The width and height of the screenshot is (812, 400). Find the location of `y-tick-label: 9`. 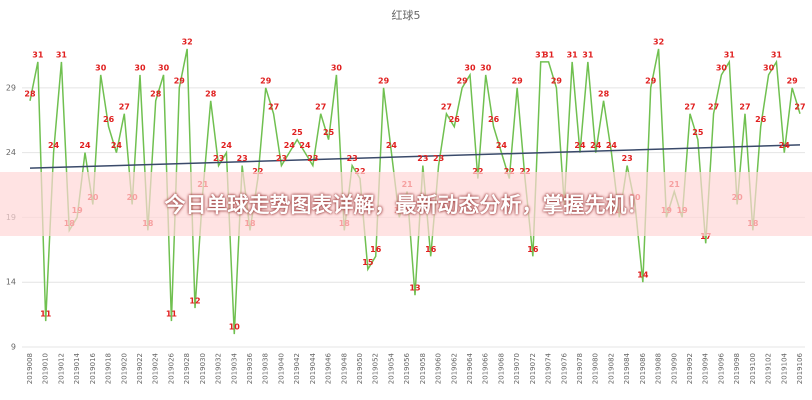

y-tick-label: 9 is located at coordinates (13, 347).